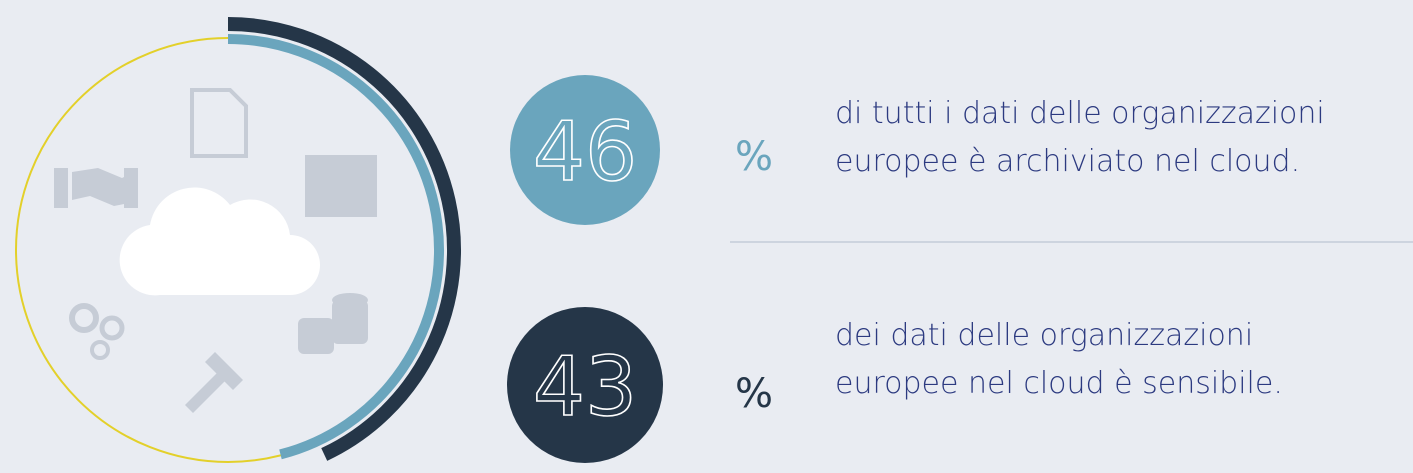 Image resolution: width=1413 pixels, height=473 pixels. Describe the element at coordinates (335, 247) in the screenshot. I see `percent-arc` at that location.